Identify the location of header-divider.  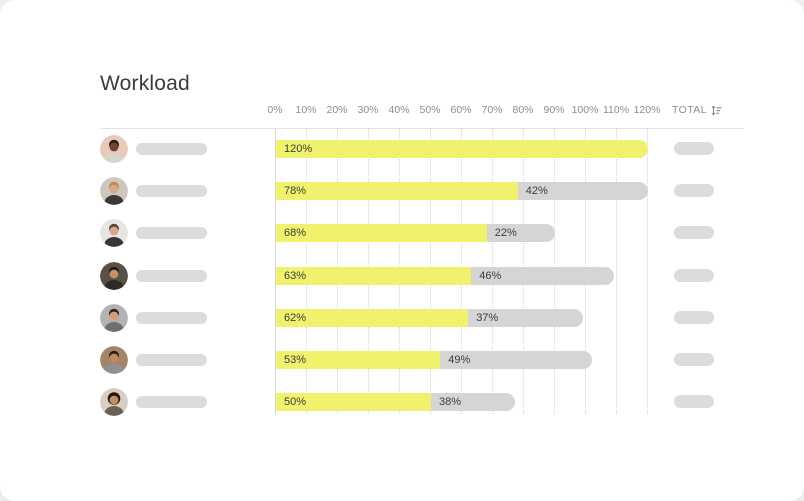
(422, 128).